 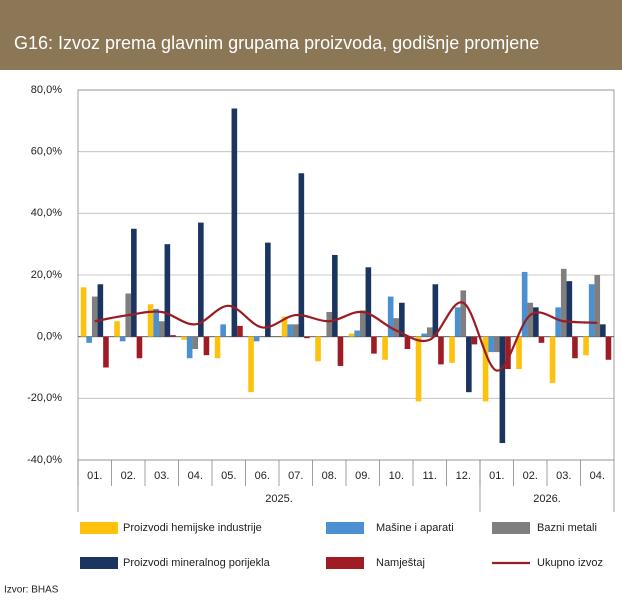 I want to click on x-tick-label: 11., so click(x=430, y=476).